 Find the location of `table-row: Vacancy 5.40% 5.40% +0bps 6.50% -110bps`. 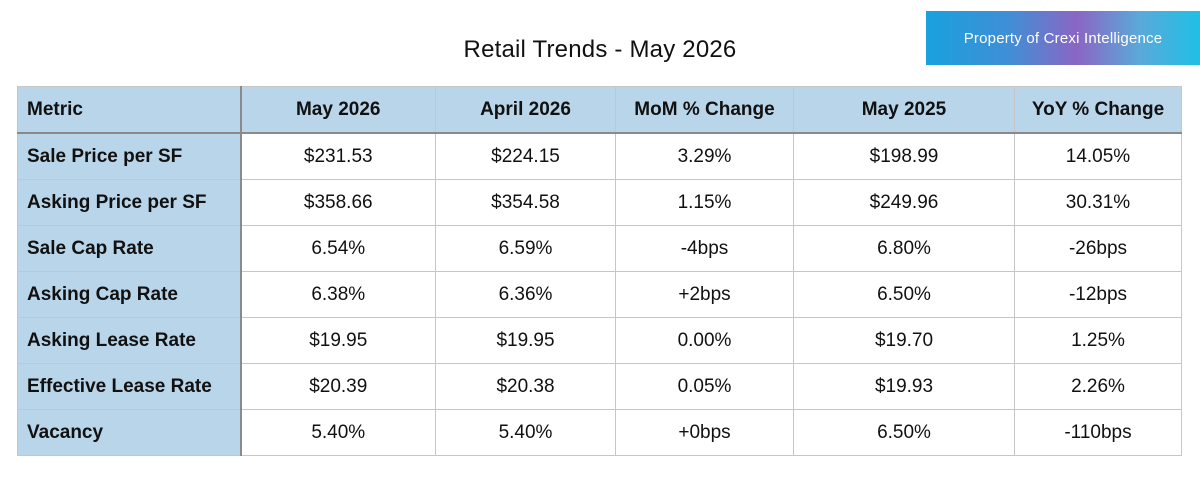

table-row: Vacancy 5.40% 5.40% +0bps 6.50% -110bps is located at coordinates (599, 432).